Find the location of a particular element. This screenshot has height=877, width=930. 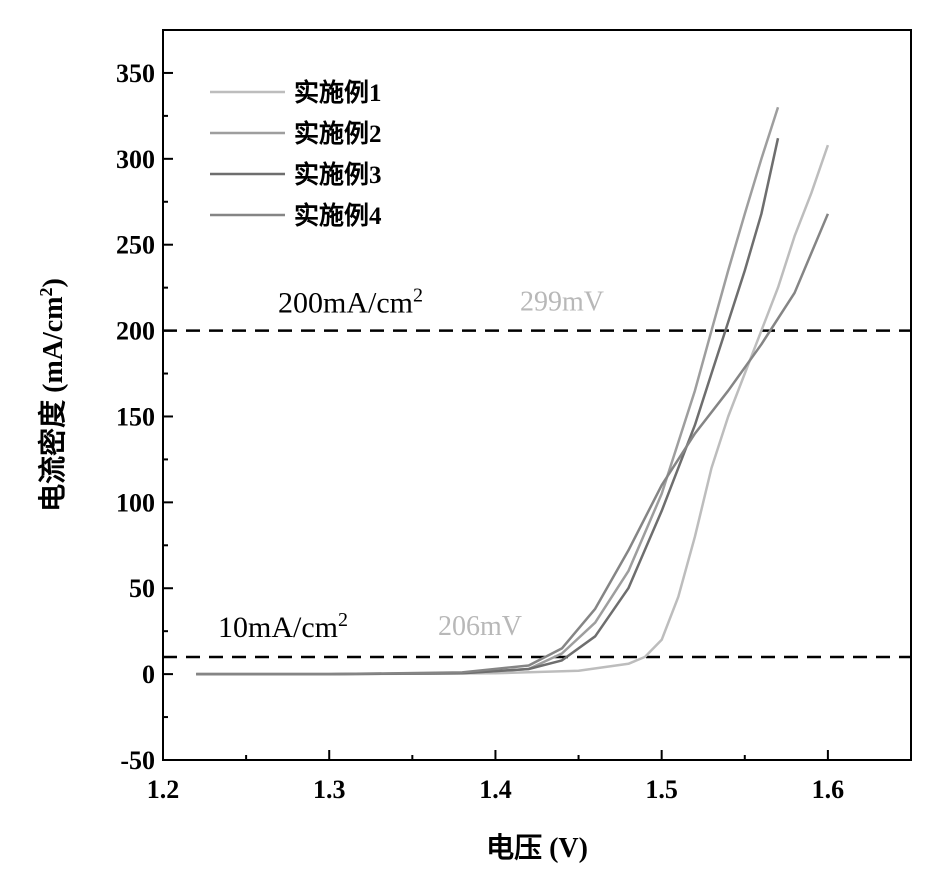

y-tick-label: 0 is located at coordinates (148, 674).